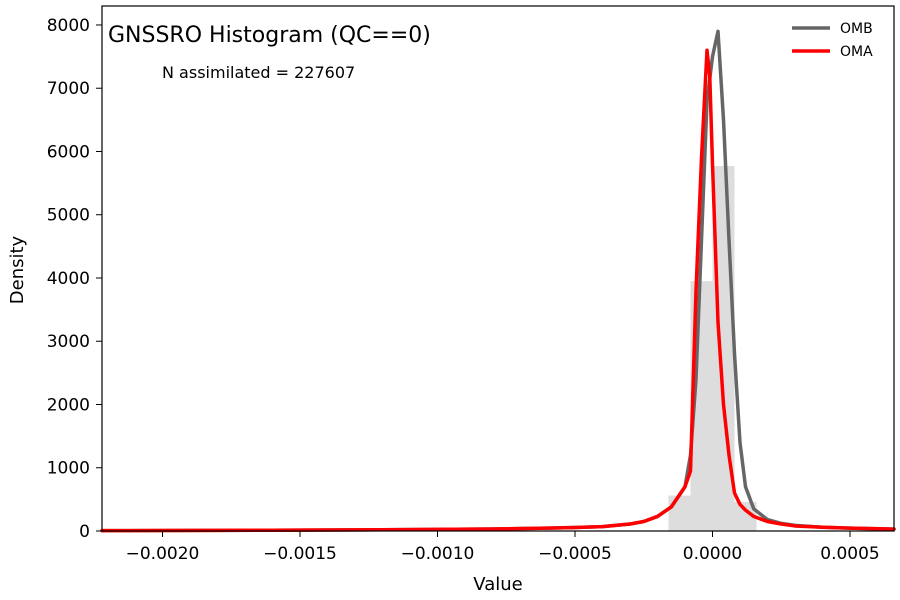 Image resolution: width=900 pixels, height=600 pixels. I want to click on y-axis-label: Density, so click(17, 269).